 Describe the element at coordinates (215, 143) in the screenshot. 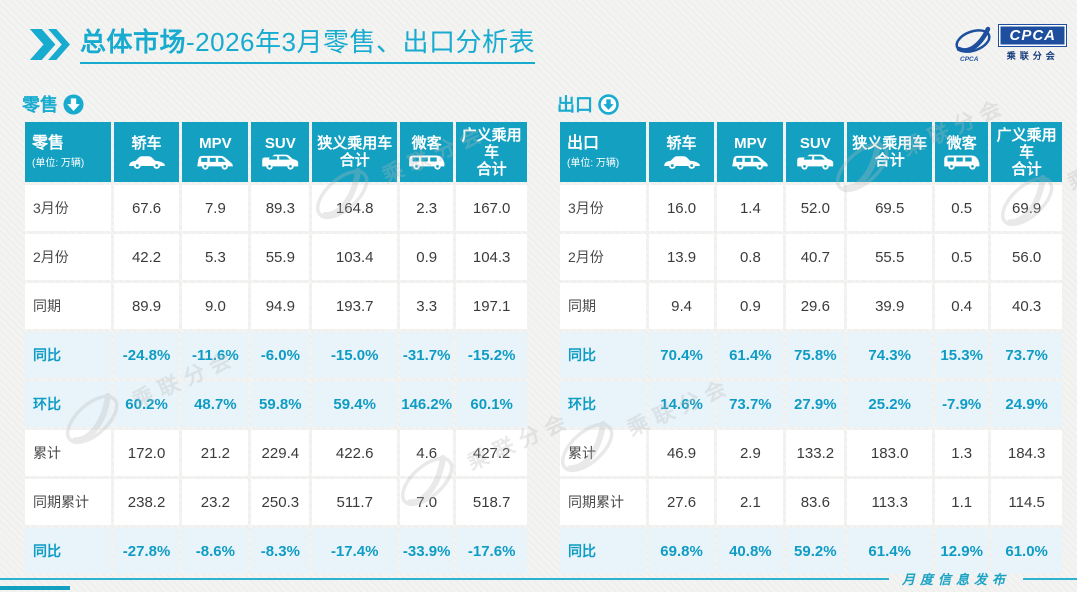

I see `column-header-label: MPV` at that location.